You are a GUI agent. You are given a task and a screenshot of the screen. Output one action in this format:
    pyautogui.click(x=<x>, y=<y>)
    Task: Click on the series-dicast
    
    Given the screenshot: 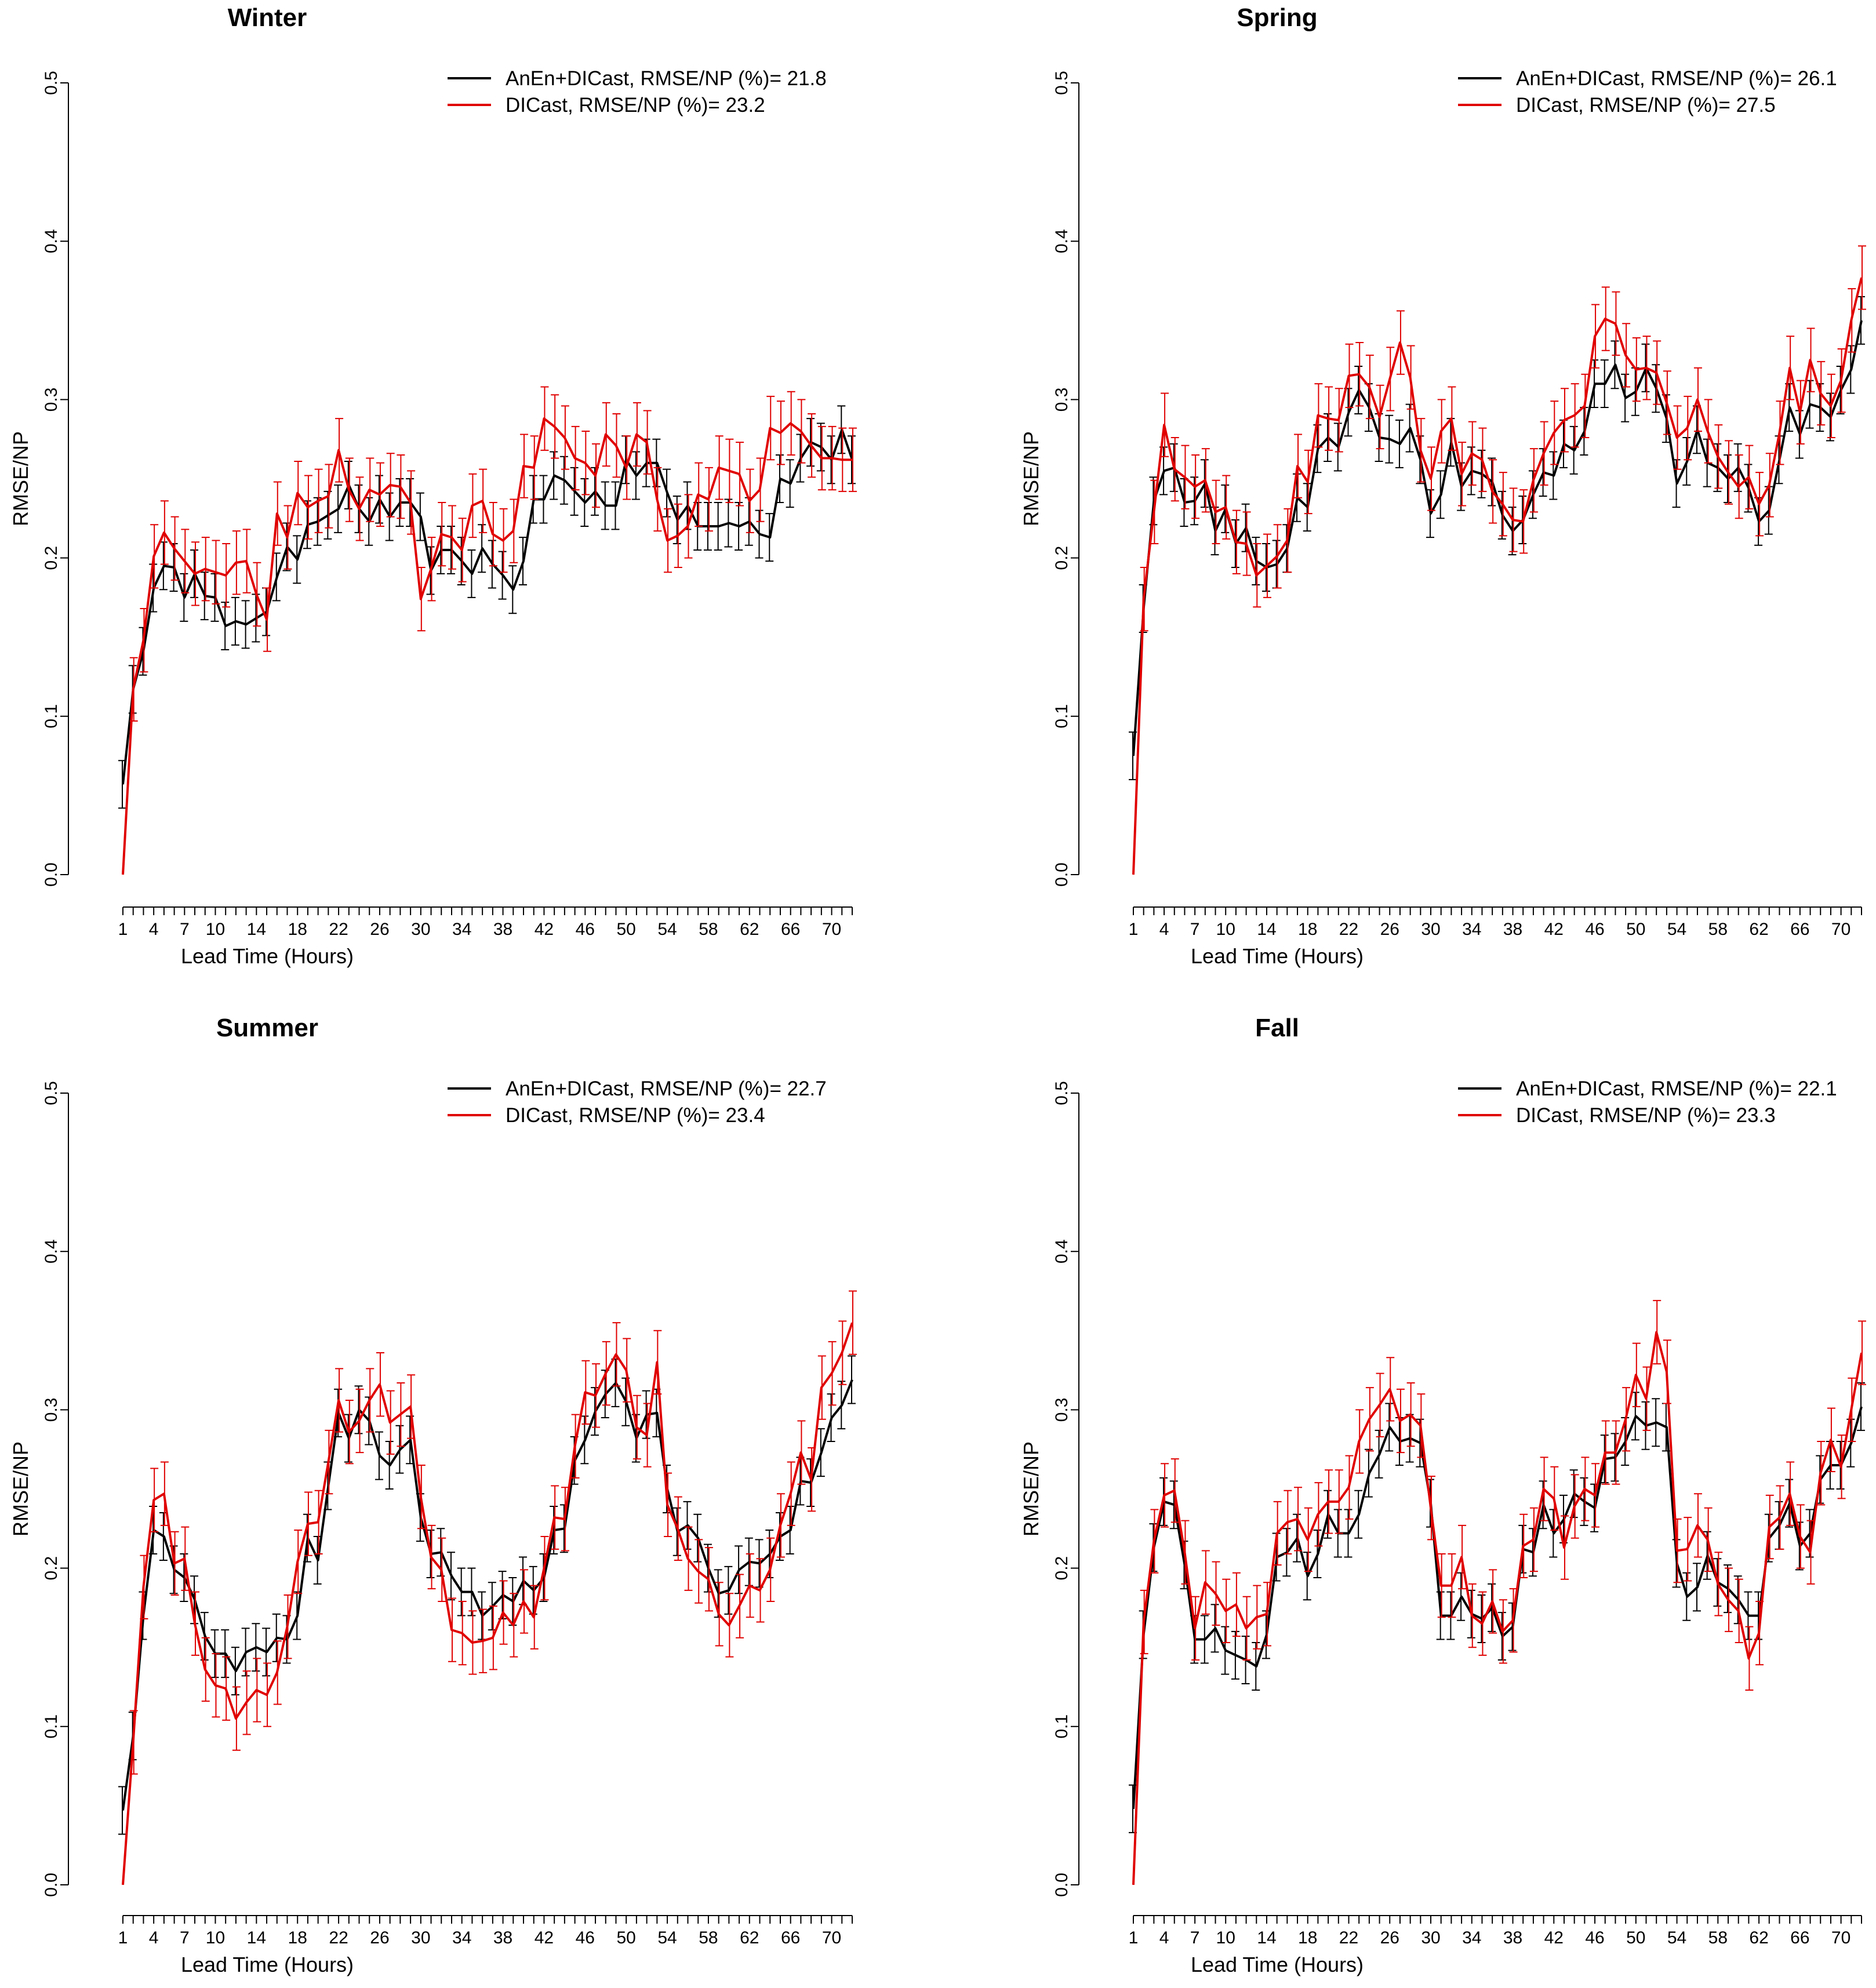 What is the action you would take?
    pyautogui.click(x=489, y=1587)
    